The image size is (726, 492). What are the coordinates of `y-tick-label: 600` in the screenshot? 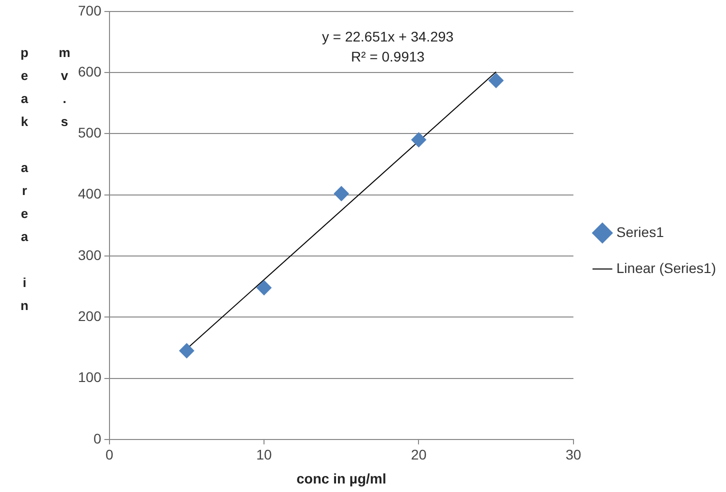 It's located at (90, 71).